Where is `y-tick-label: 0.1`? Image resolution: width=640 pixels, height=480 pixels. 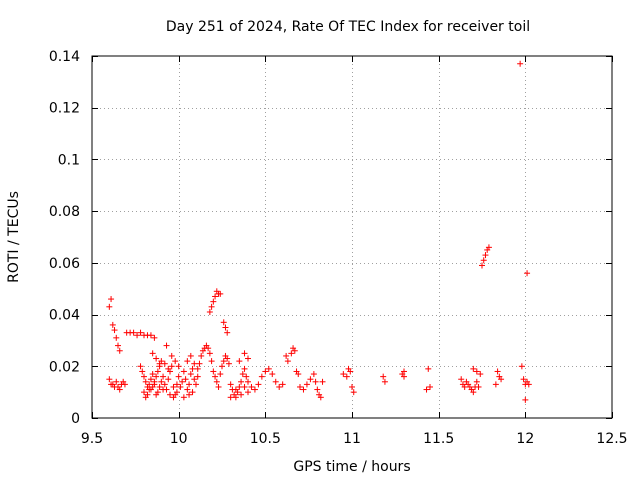 y-tick-label: 0.1 is located at coordinates (69, 160).